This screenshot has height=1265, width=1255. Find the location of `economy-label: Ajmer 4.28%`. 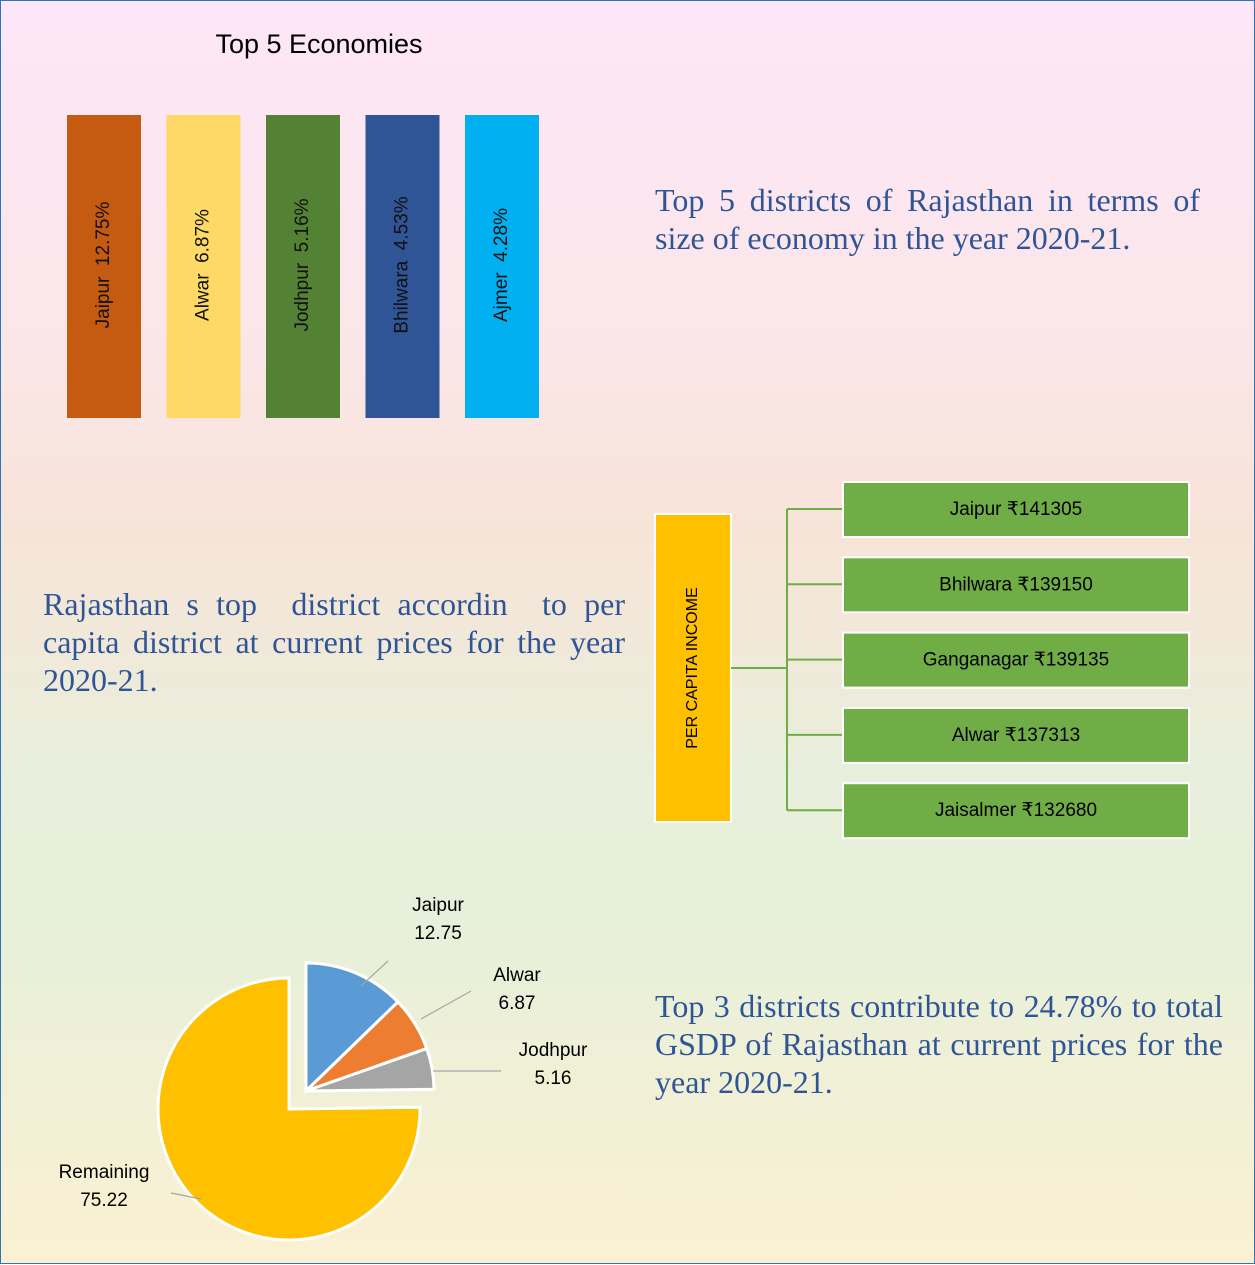

economy-label: Ajmer 4.28% is located at coordinates (501, 265).